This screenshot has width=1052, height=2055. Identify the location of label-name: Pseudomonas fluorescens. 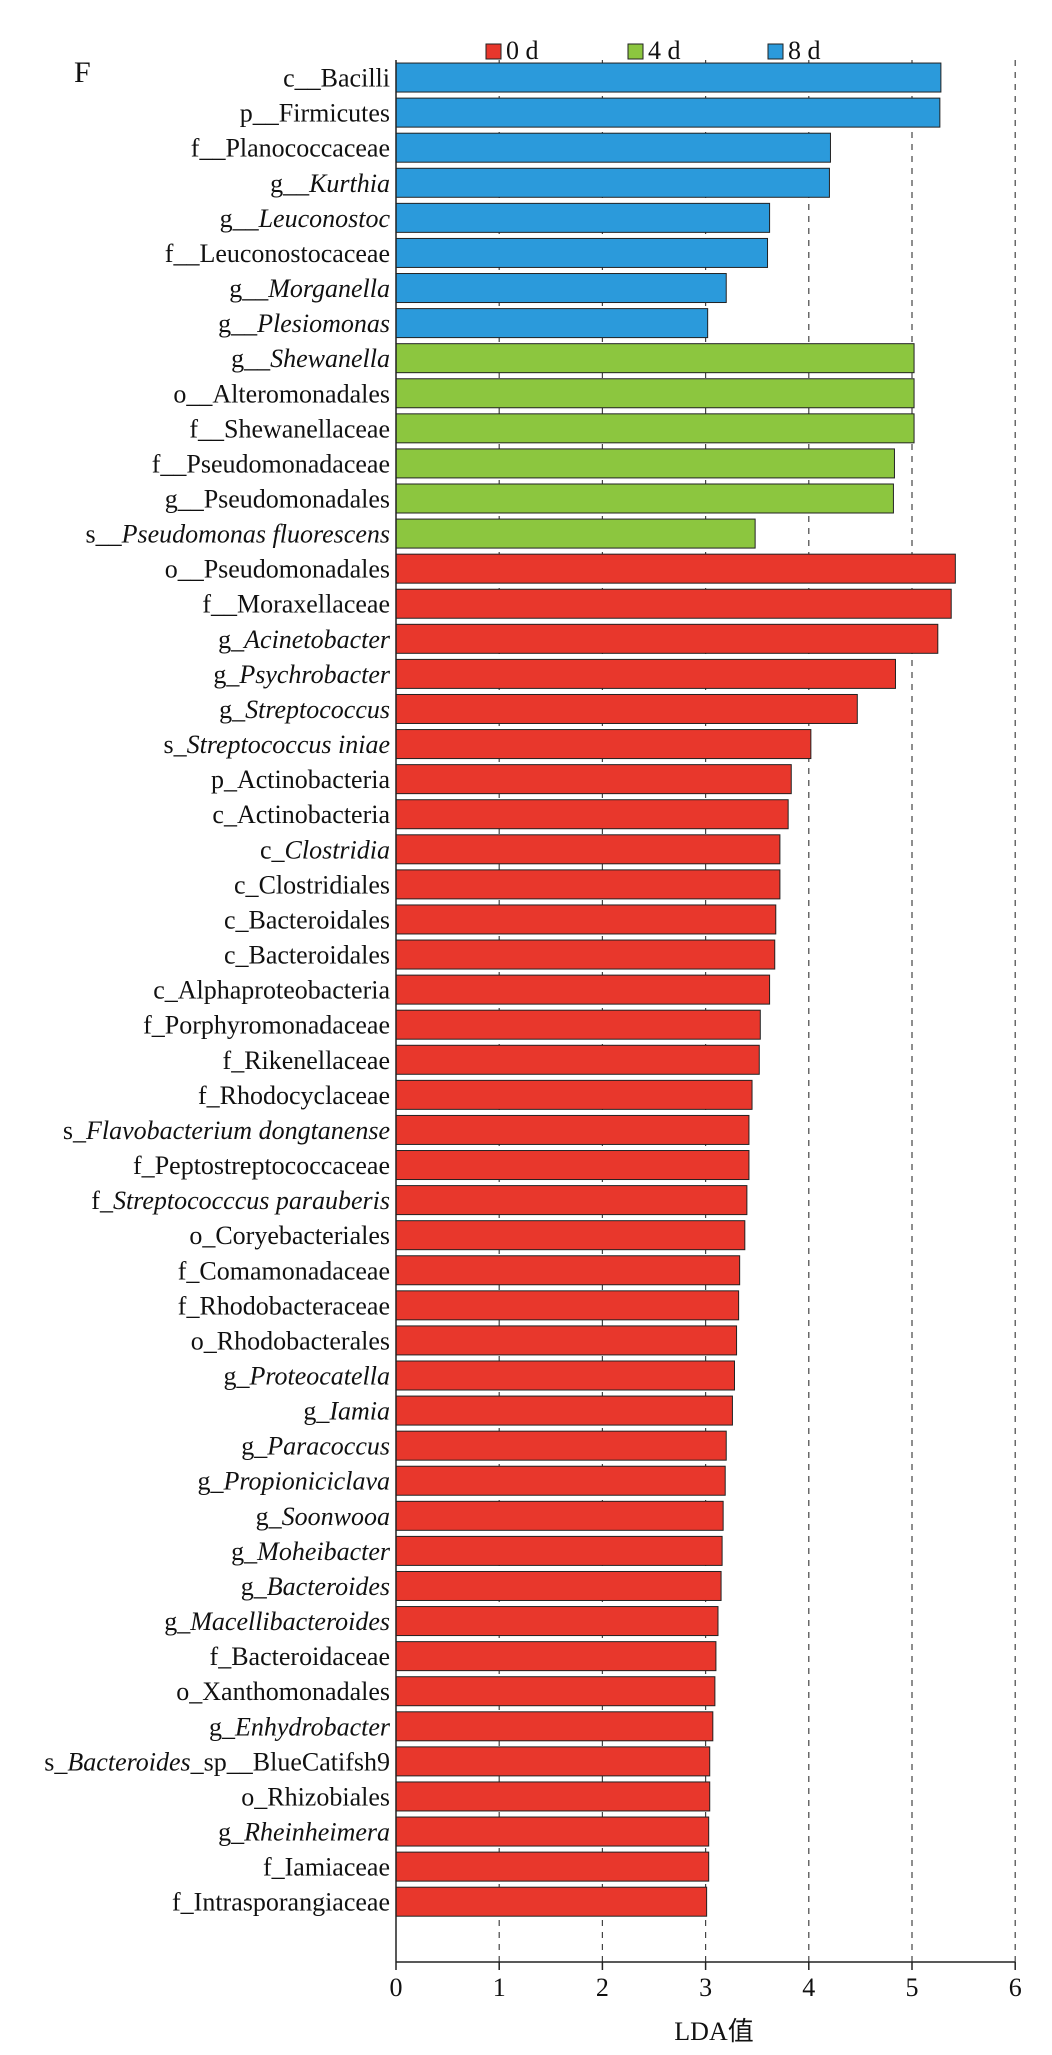
(255, 534).